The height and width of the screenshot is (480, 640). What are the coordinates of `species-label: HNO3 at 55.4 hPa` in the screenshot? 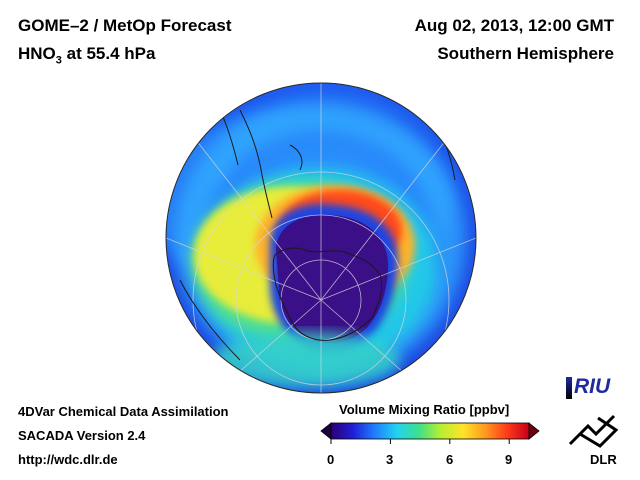 It's located at (87, 55).